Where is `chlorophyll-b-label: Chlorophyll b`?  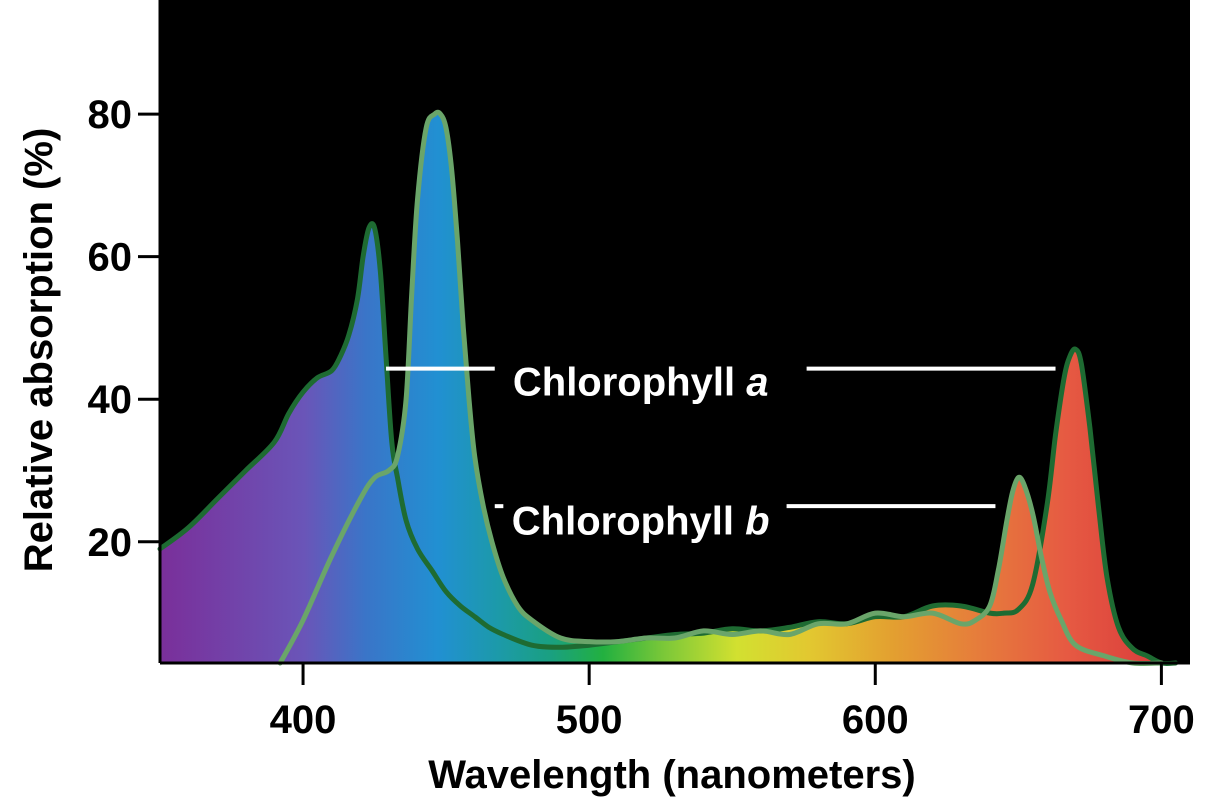
chlorophyll-b-label: Chlorophyll b is located at coordinates (641, 522).